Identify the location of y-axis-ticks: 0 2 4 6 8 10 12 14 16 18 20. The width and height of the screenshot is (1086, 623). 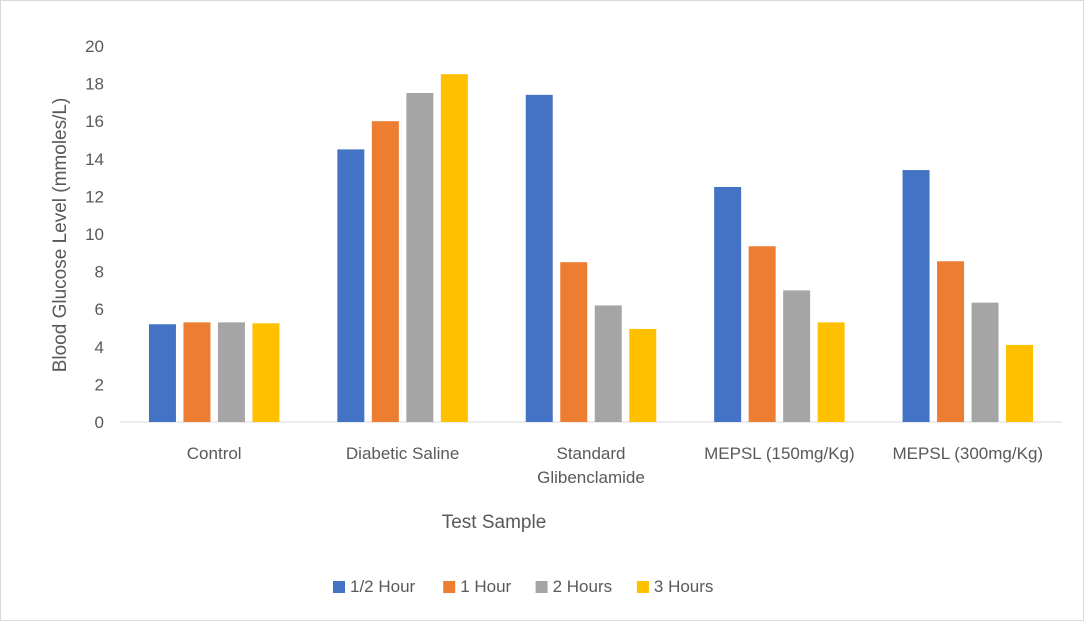
(94, 234).